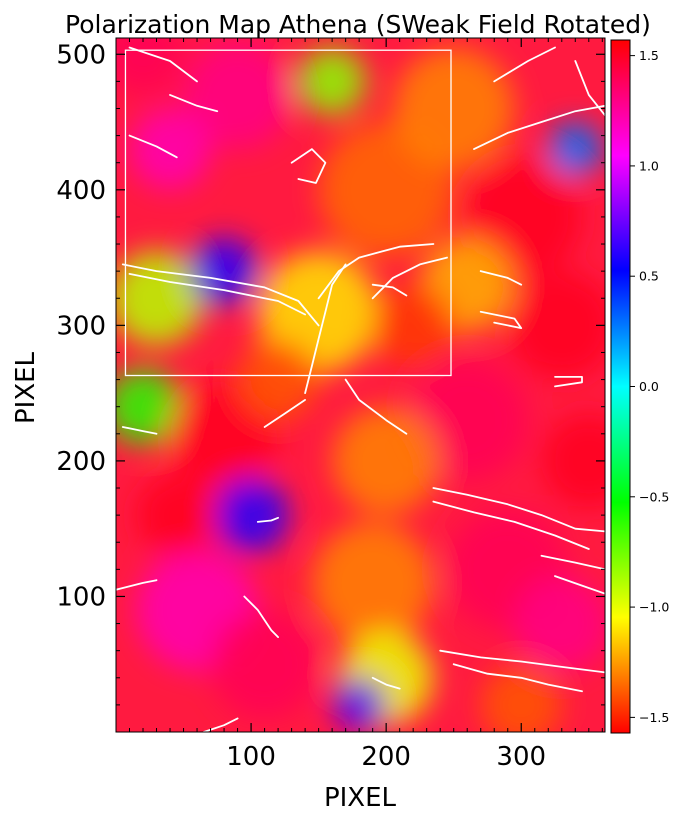 Image resolution: width=694 pixels, height=822 pixels. I want to click on colorbar-tick-label: 1.5, so click(649, 55).